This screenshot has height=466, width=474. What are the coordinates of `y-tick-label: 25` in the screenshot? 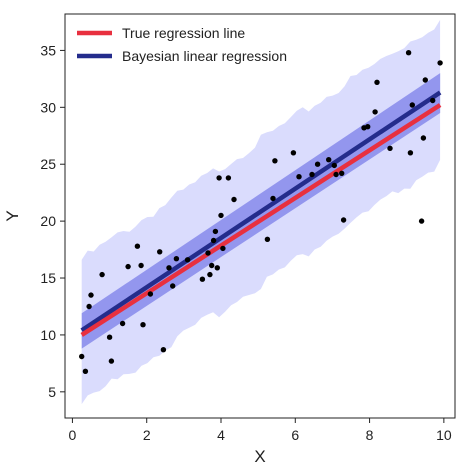 It's located at (48, 164).